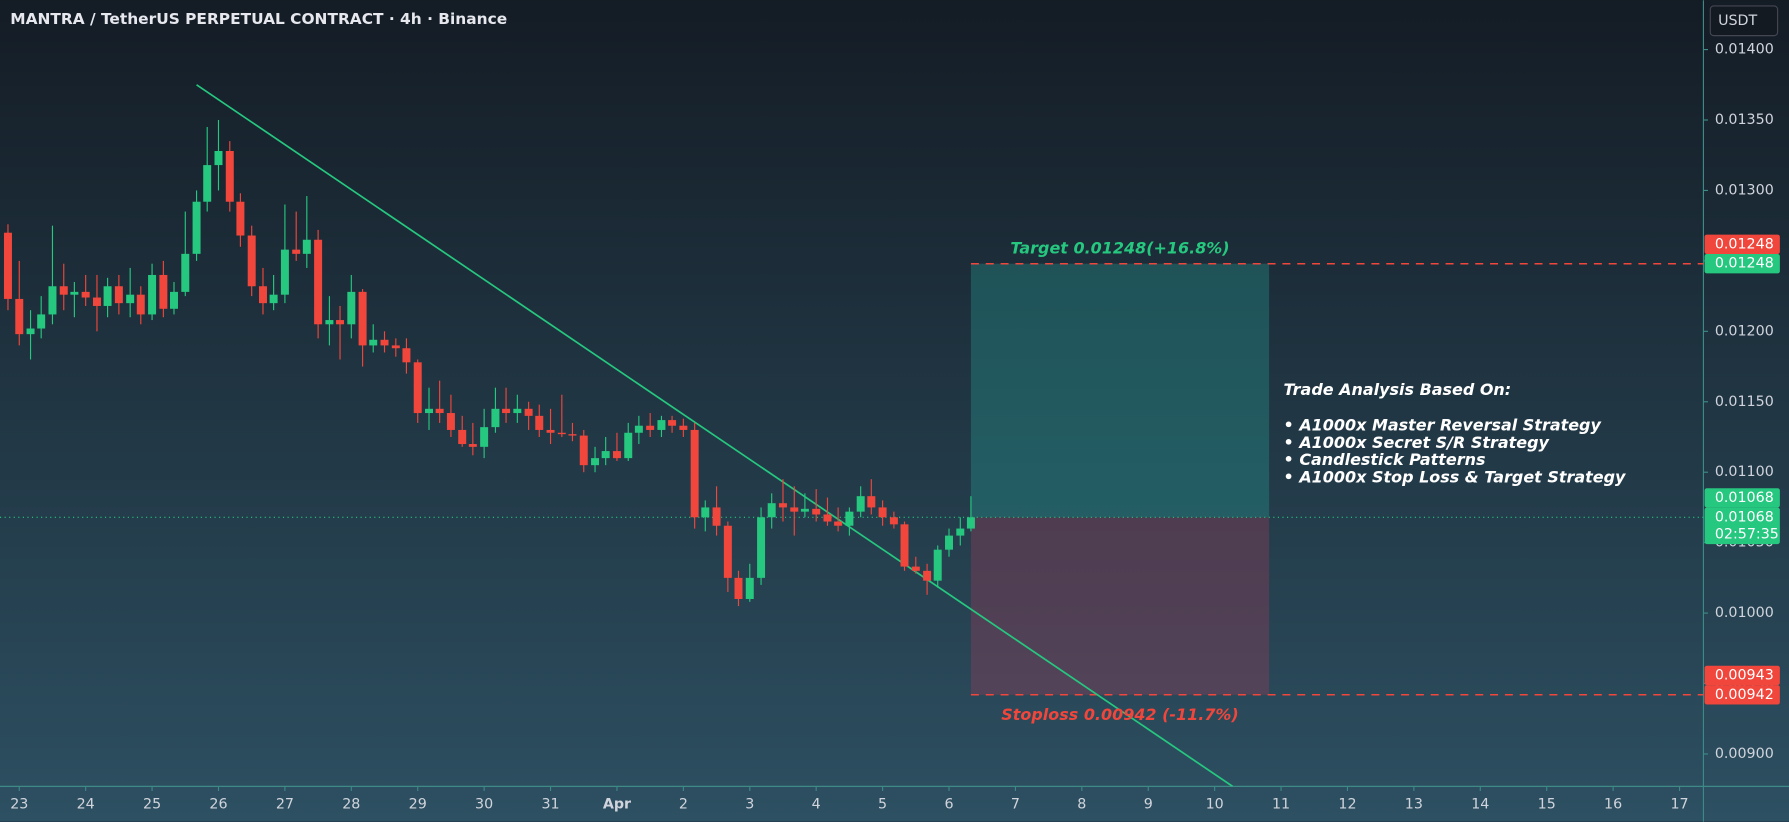 The width and height of the screenshot is (1789, 822). I want to click on x-tick-label: 11, so click(1281, 805).